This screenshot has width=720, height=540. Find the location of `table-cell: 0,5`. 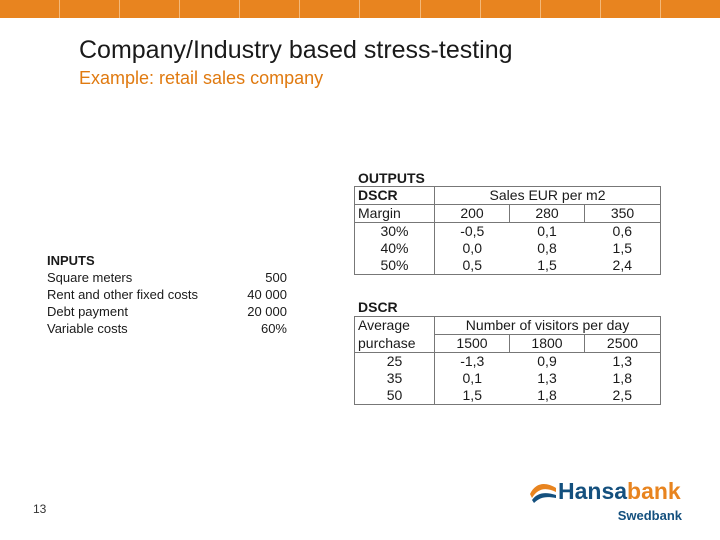

table-cell: 0,5 is located at coordinates (472, 266).